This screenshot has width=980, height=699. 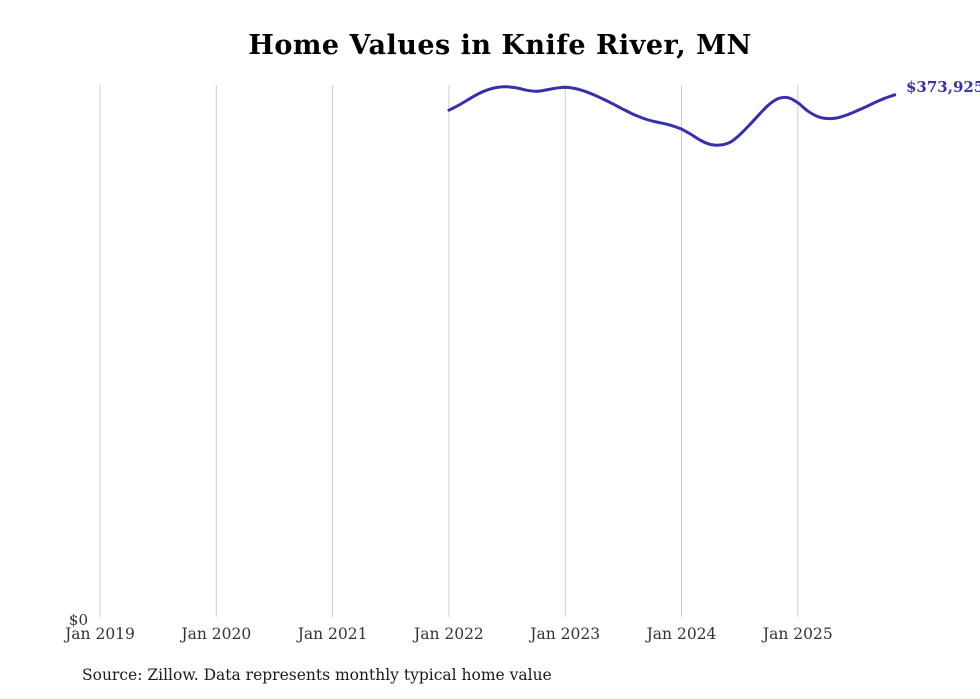 I want to click on x-tick-jan-2020: Jan 2020, so click(x=216, y=634).